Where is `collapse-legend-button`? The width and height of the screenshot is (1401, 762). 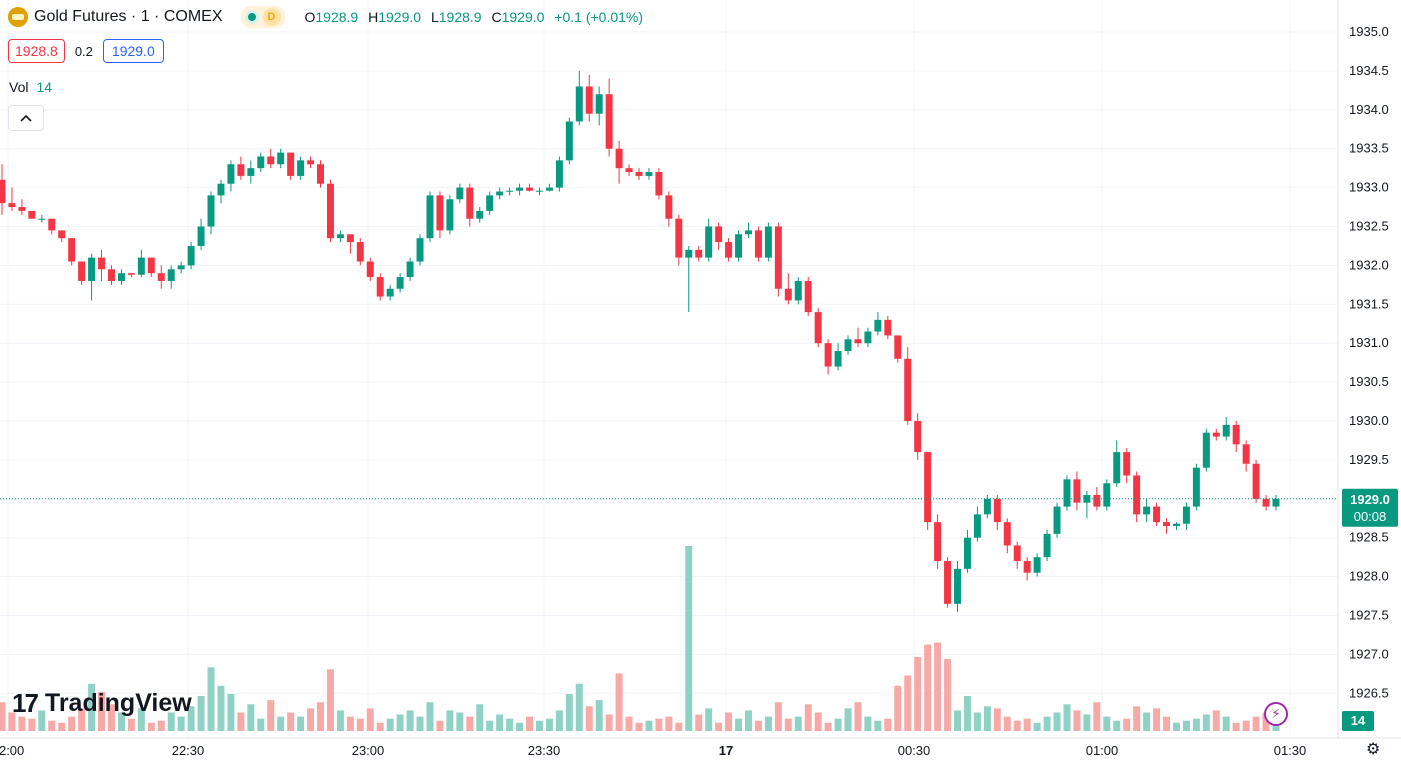 collapse-legend-button is located at coordinates (26, 118).